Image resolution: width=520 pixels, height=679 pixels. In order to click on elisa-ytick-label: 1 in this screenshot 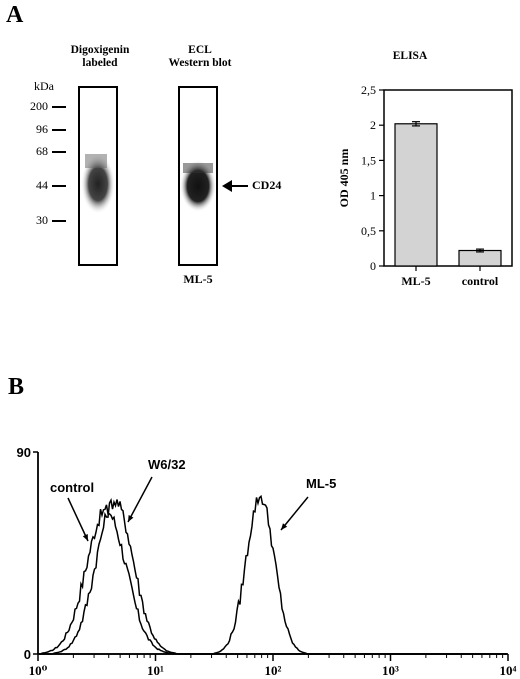, I will do `click(373, 196)`.